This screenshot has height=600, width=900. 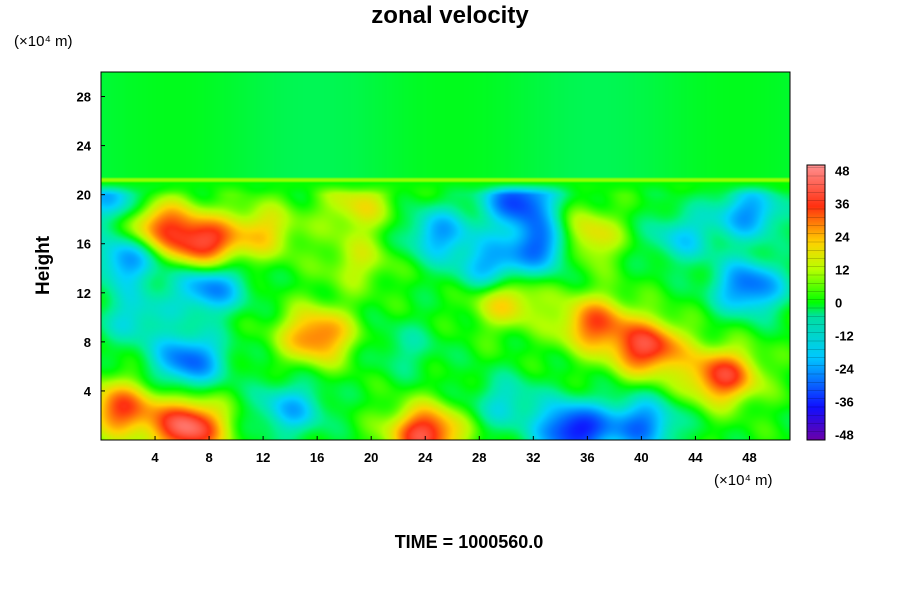 What do you see at coordinates (844, 435) in the screenshot?
I see `colorbar-tick-label: -48` at bounding box center [844, 435].